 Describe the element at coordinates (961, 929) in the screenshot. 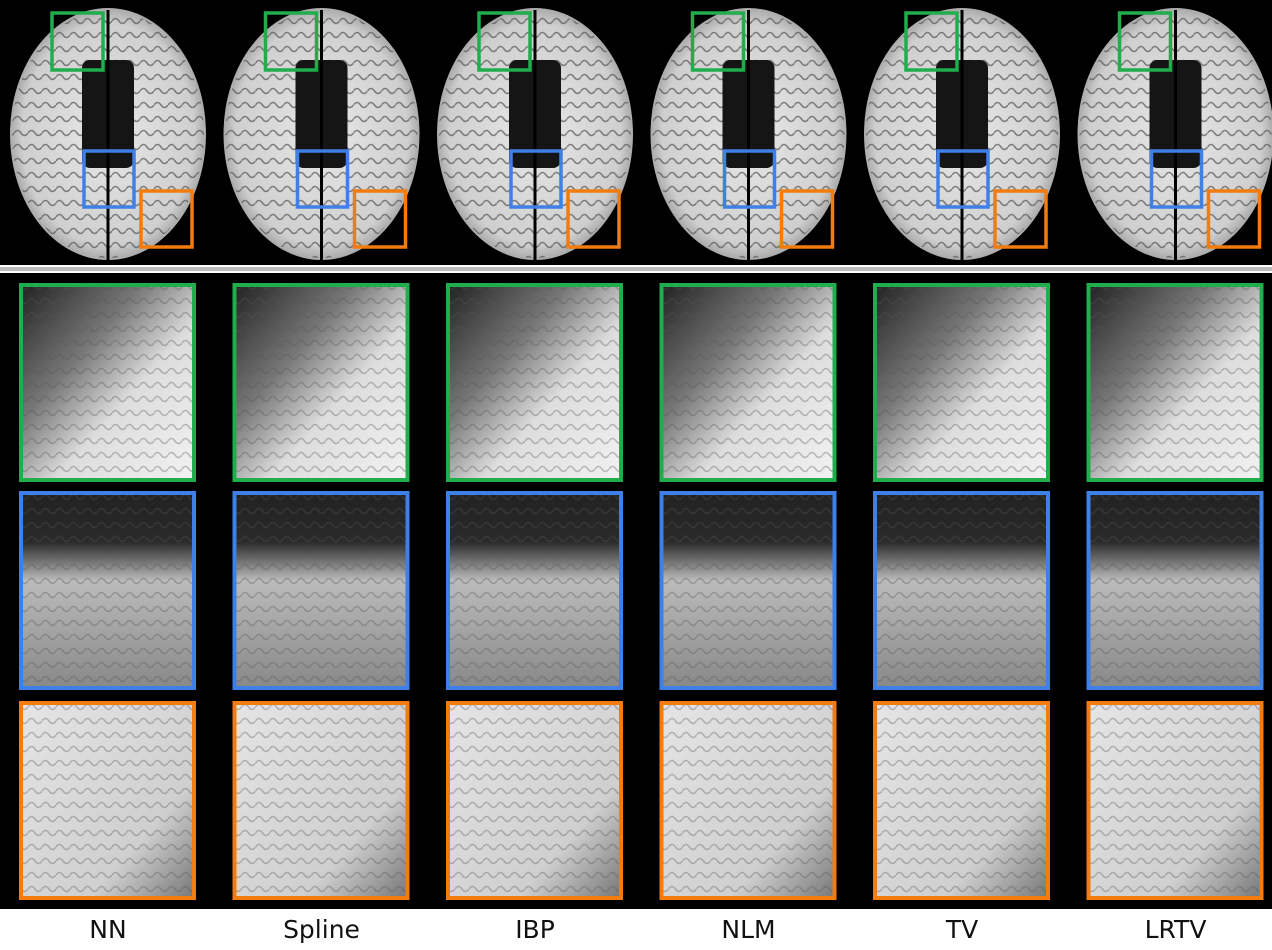

I see `method-label: TV` at that location.